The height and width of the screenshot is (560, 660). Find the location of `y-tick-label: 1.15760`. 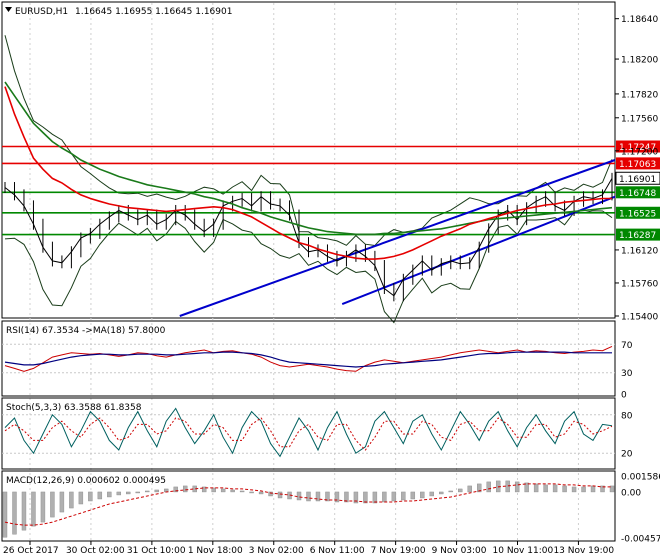

y-tick-label: 1.15760 is located at coordinates (639, 284).